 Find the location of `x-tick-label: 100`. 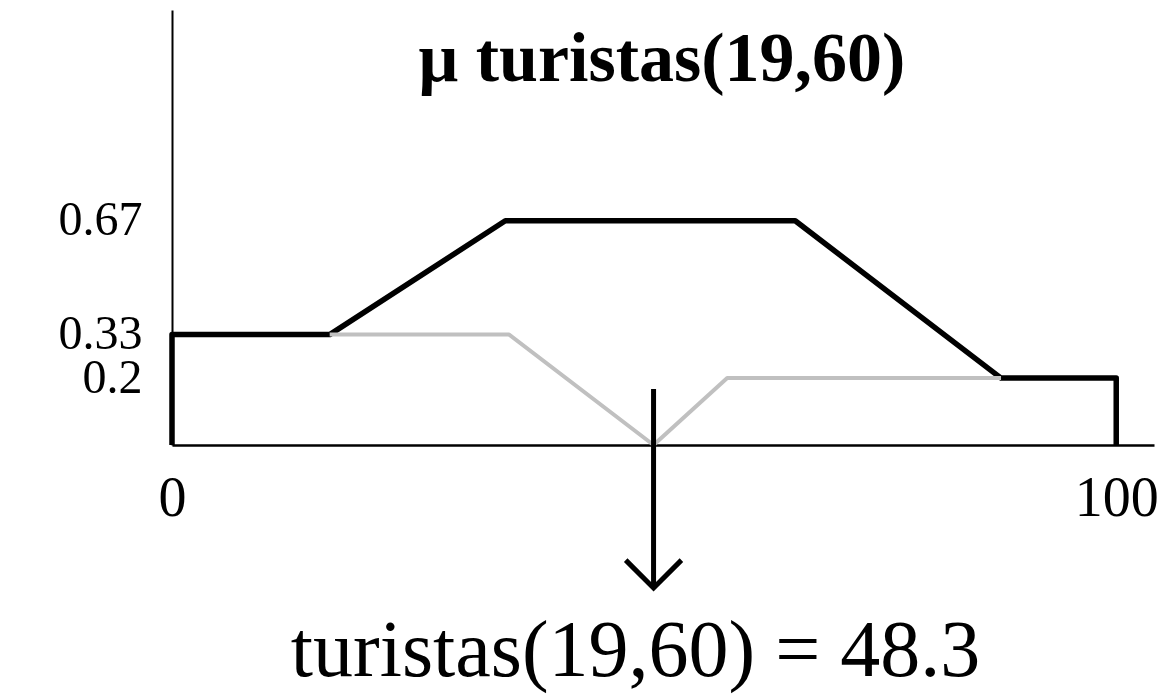

x-tick-label: 100 is located at coordinates (1116, 496).